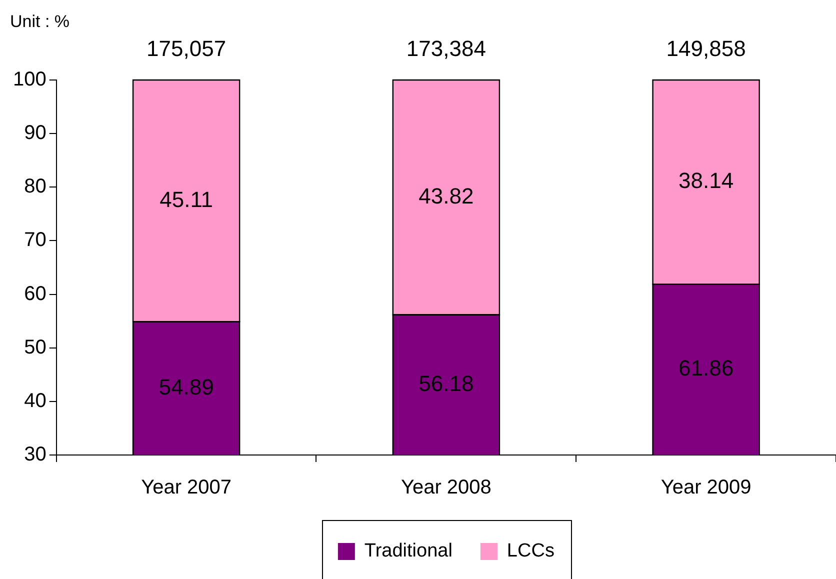  Describe the element at coordinates (186, 49) in the screenshot. I see `text: 175,057` at that location.